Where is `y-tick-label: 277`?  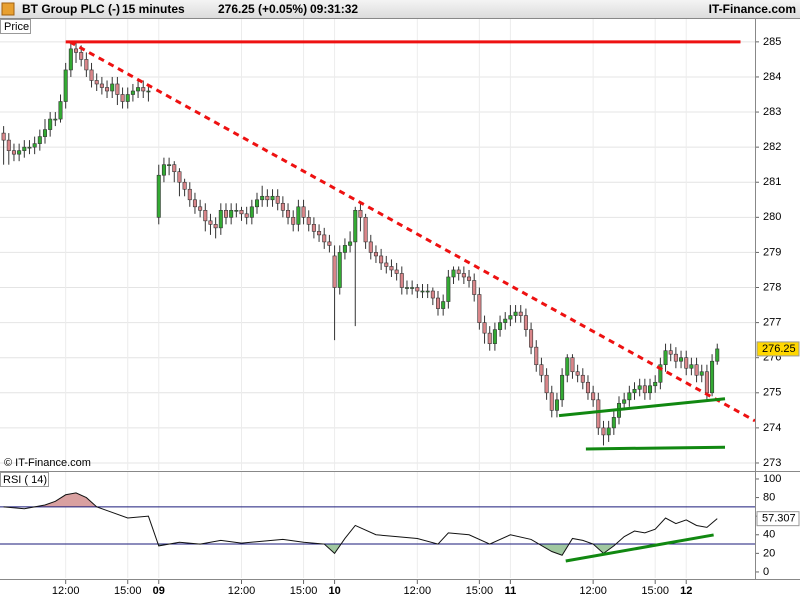
y-tick-label: 277 is located at coordinates (772, 323).